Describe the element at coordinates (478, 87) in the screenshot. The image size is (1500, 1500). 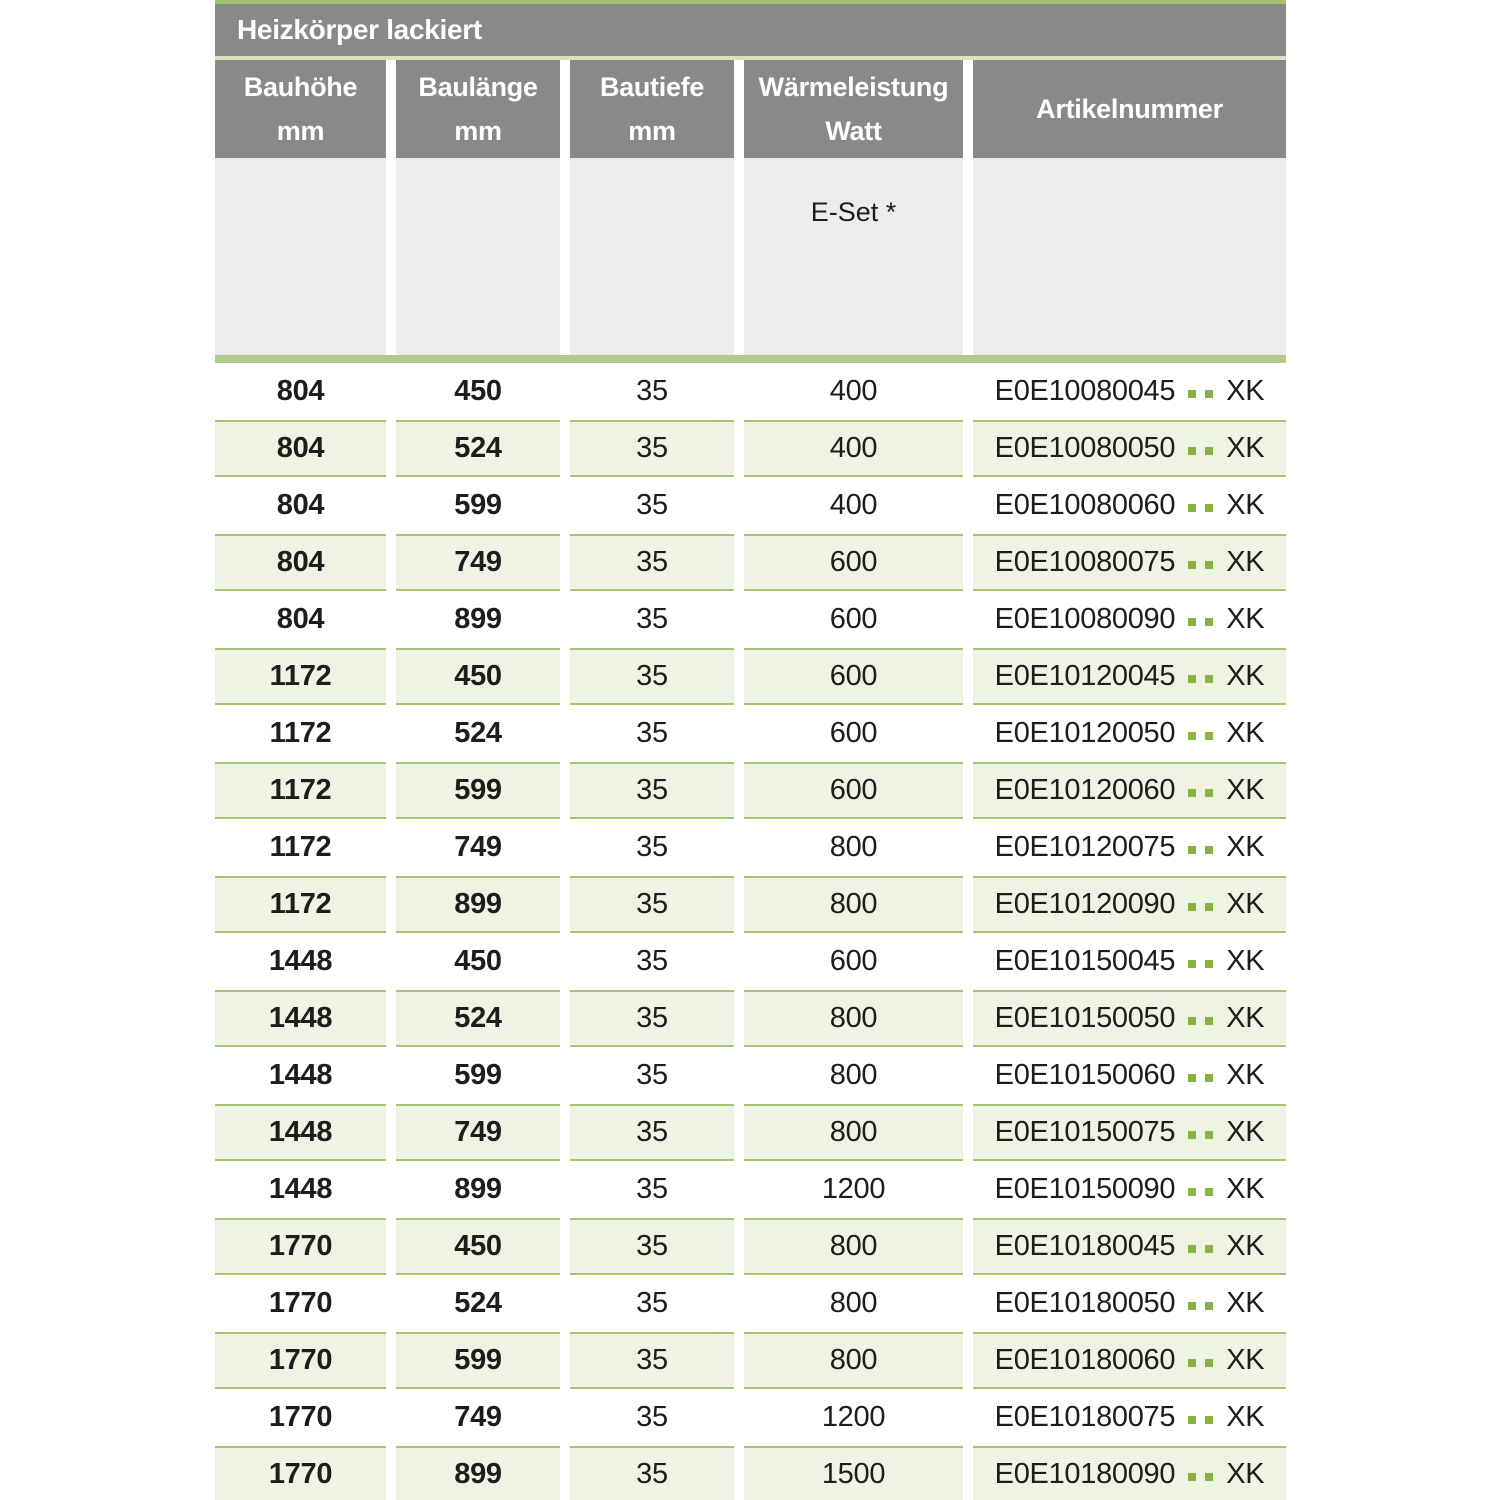
I see `header-baulaenge-label: Baulänge` at that location.